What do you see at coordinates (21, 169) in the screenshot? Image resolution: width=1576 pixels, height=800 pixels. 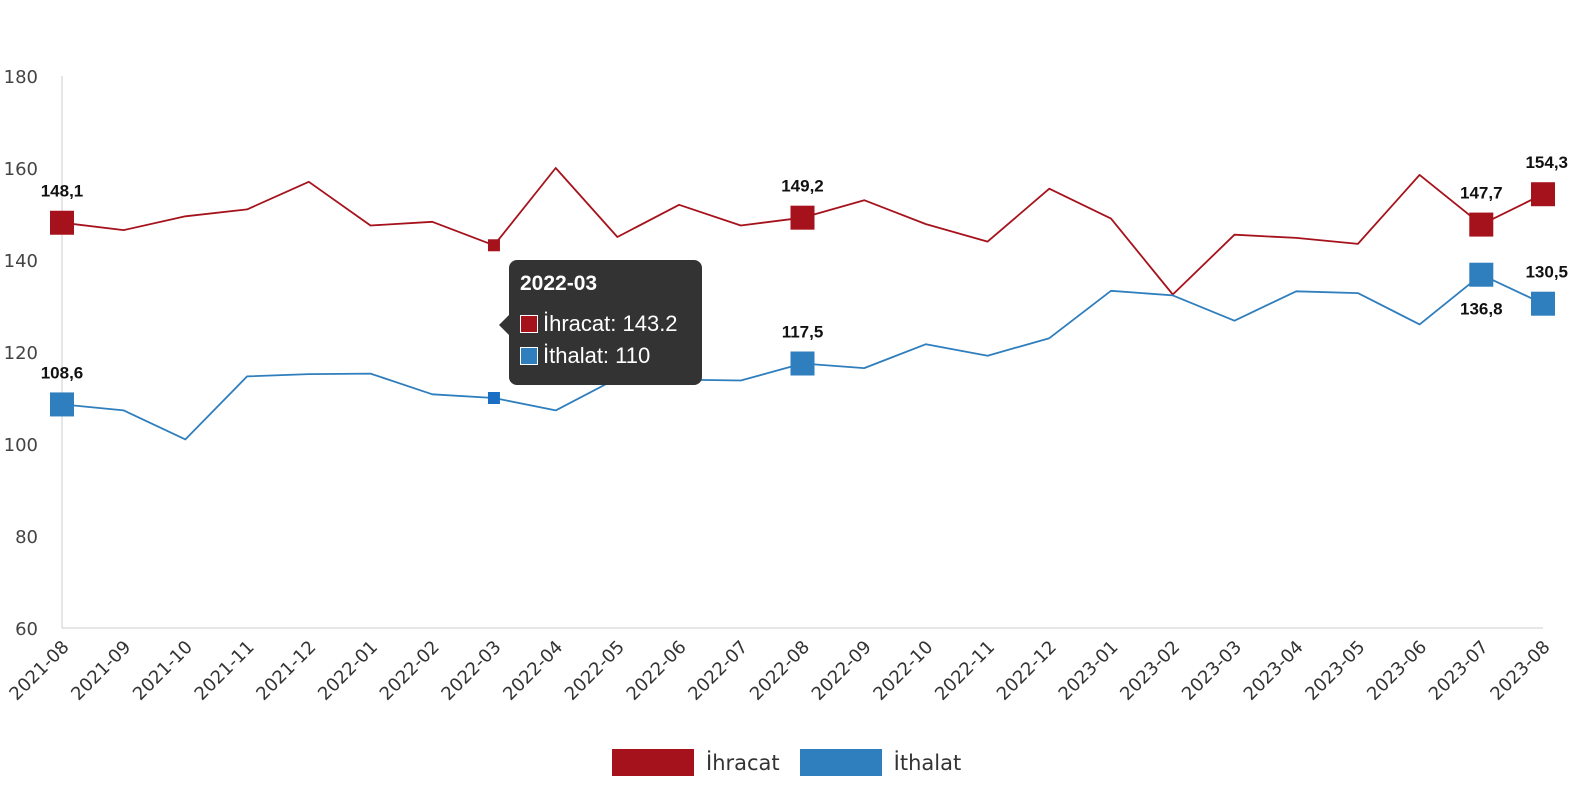 I see `y-tick-label: 160` at bounding box center [21, 169].